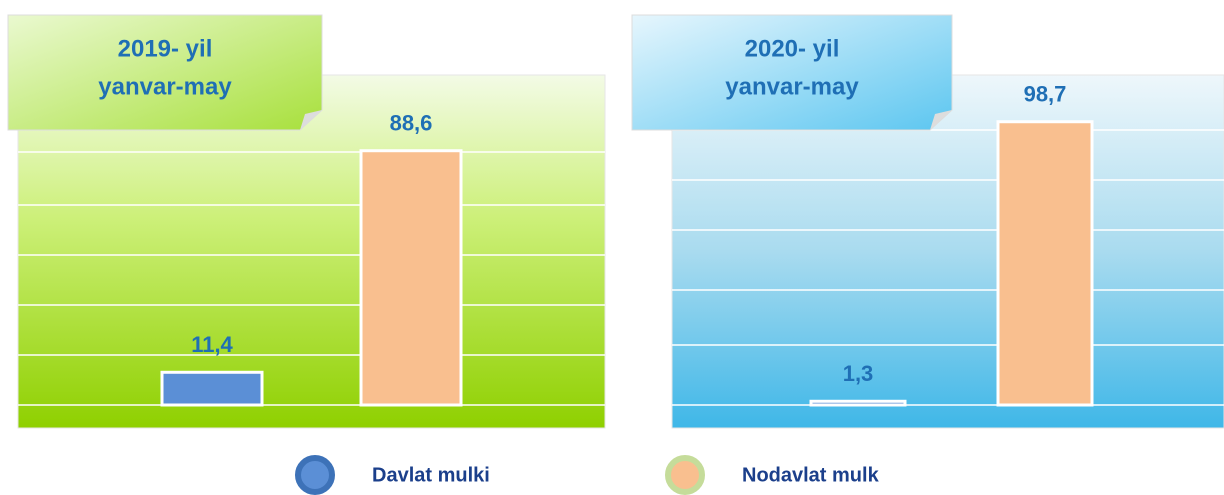 This screenshot has width=1224, height=495. Describe the element at coordinates (792, 48) in the screenshot. I see `chart-title: 2020- yil` at that location.